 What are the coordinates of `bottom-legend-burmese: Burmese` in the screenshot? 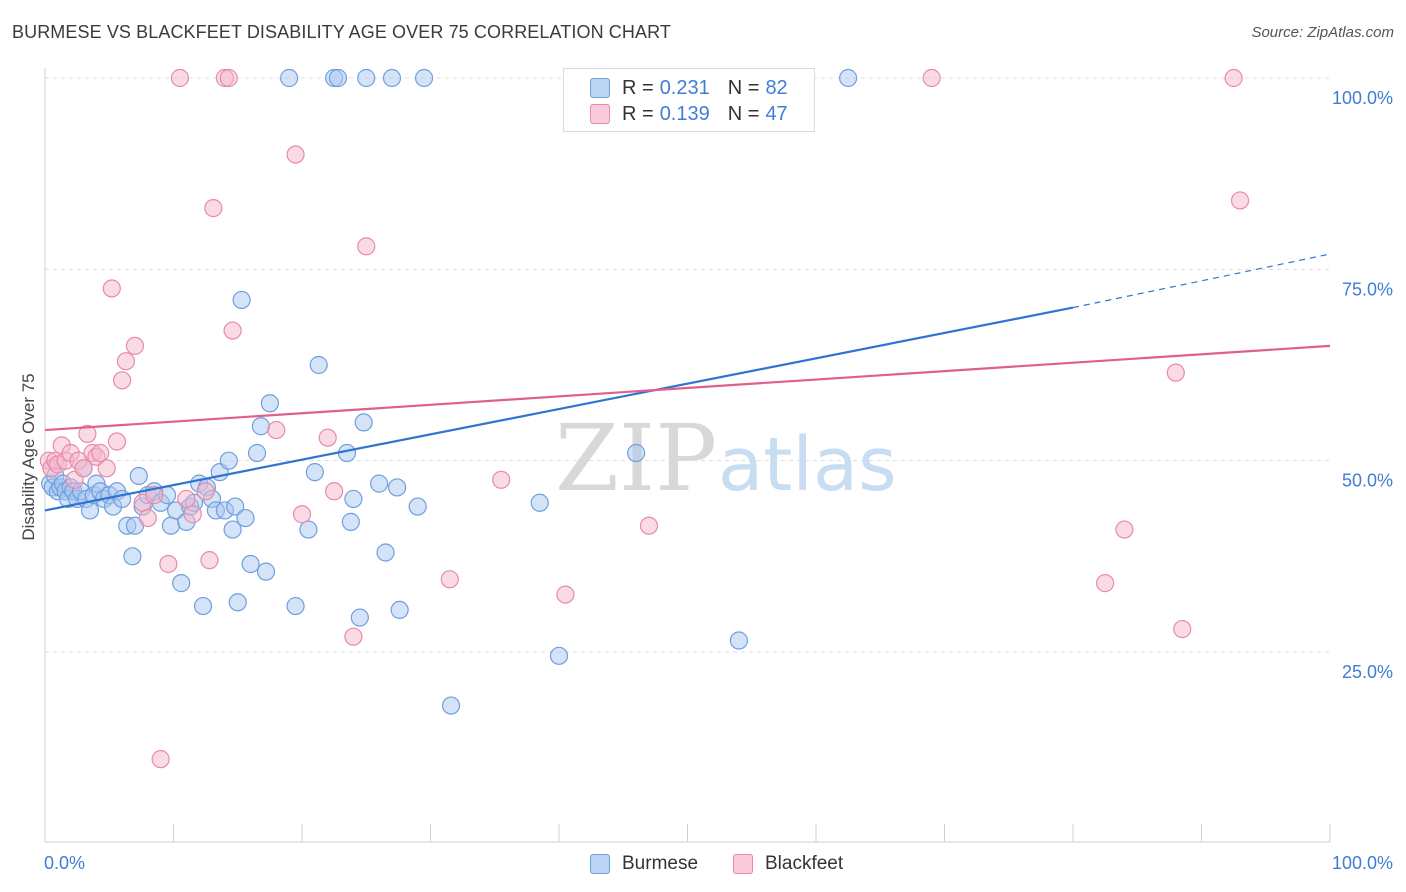 It's located at (644, 864).